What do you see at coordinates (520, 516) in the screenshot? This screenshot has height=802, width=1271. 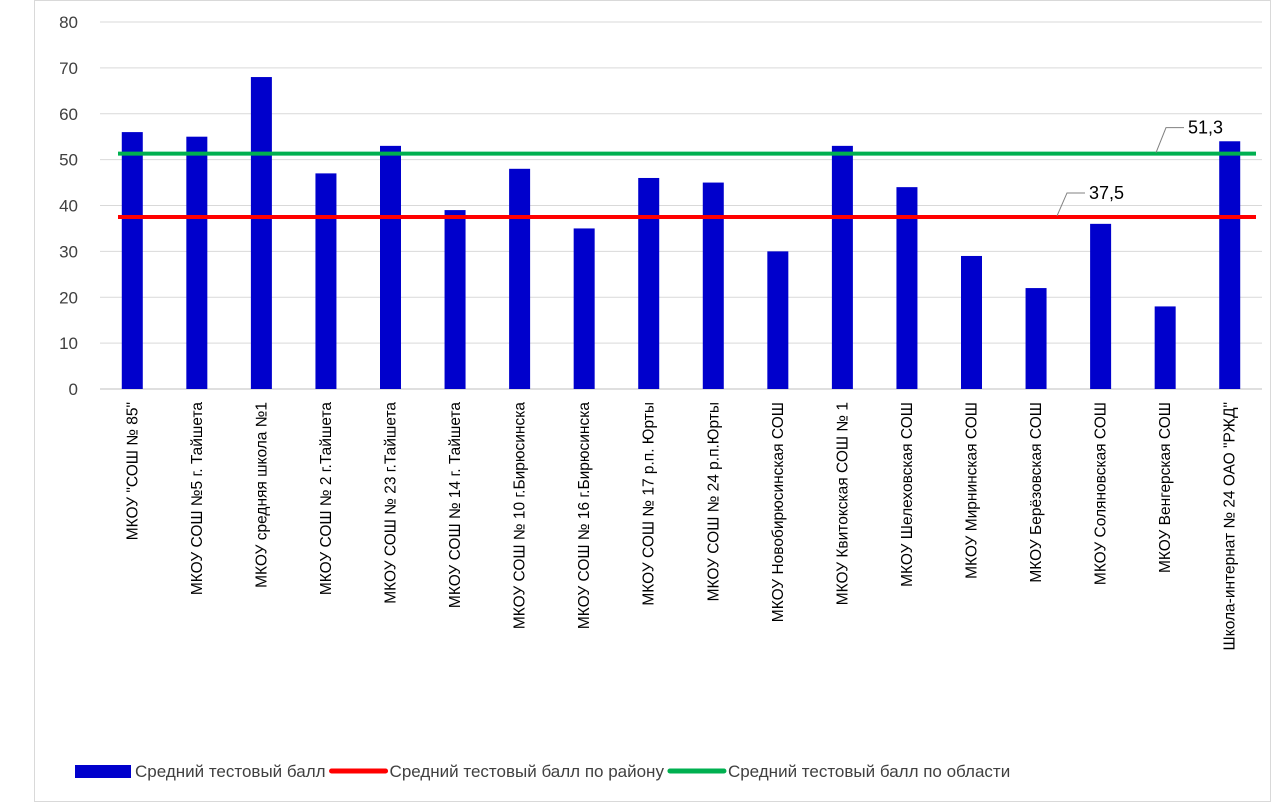 I see `x-tick-label: МКОУ СОШ № 10 г.Бирюсинска` at bounding box center [520, 516].